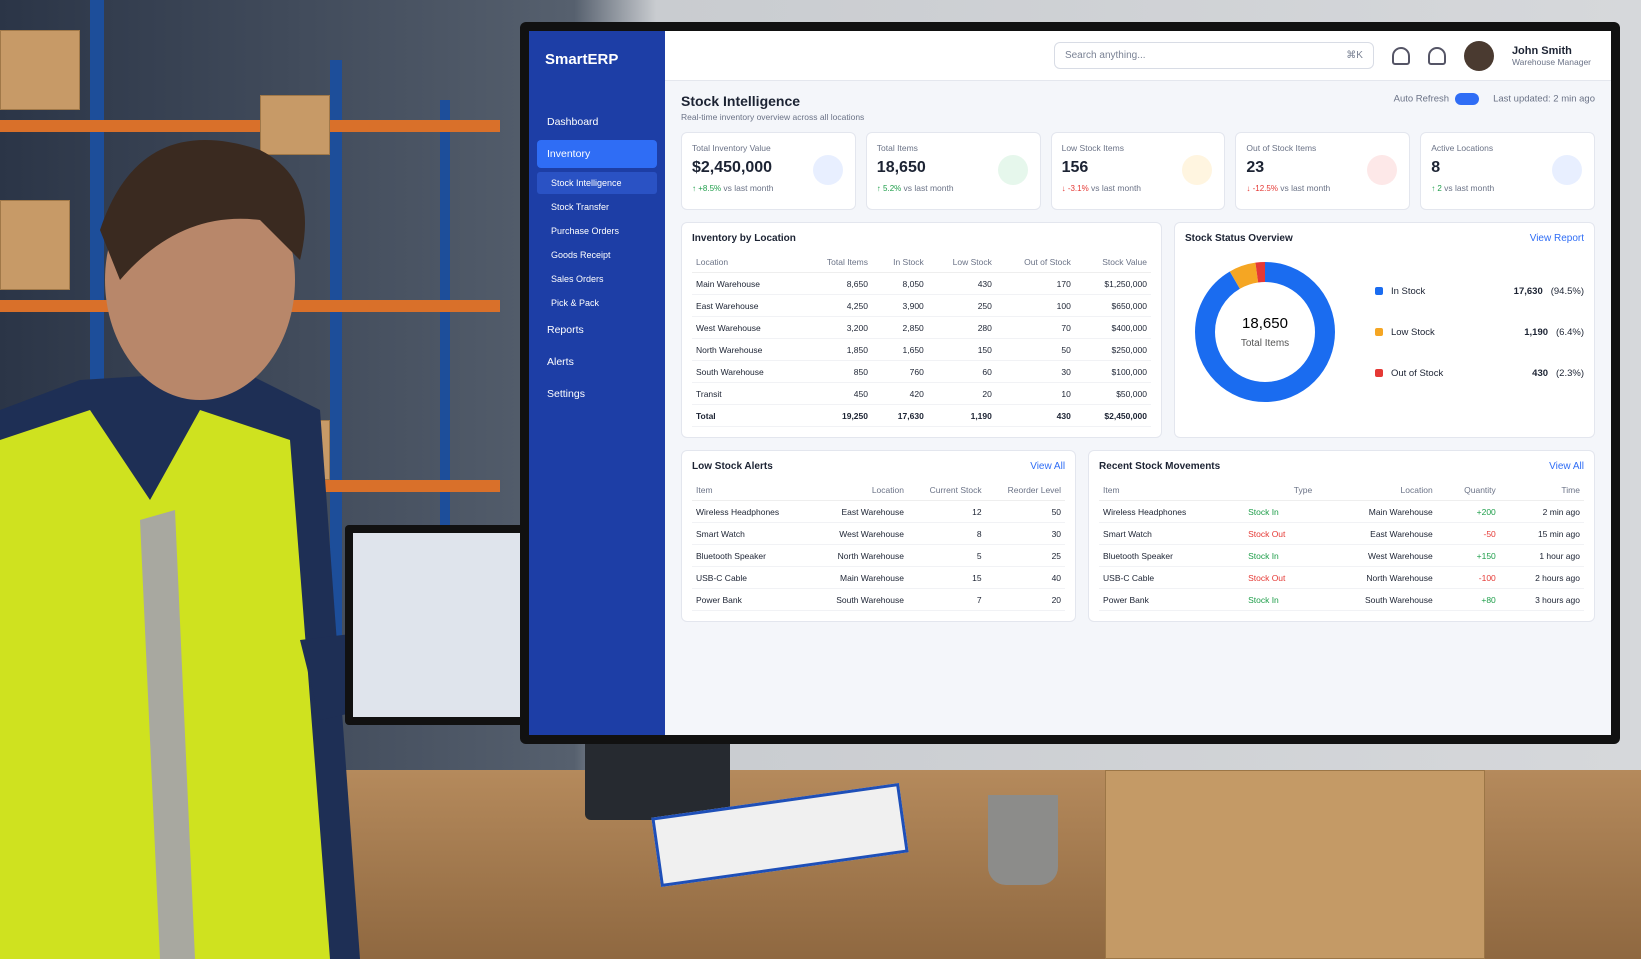 The height and width of the screenshot is (959, 1641). Describe the element at coordinates (1468, 555) in the screenshot. I see `cell: +150` at that location.